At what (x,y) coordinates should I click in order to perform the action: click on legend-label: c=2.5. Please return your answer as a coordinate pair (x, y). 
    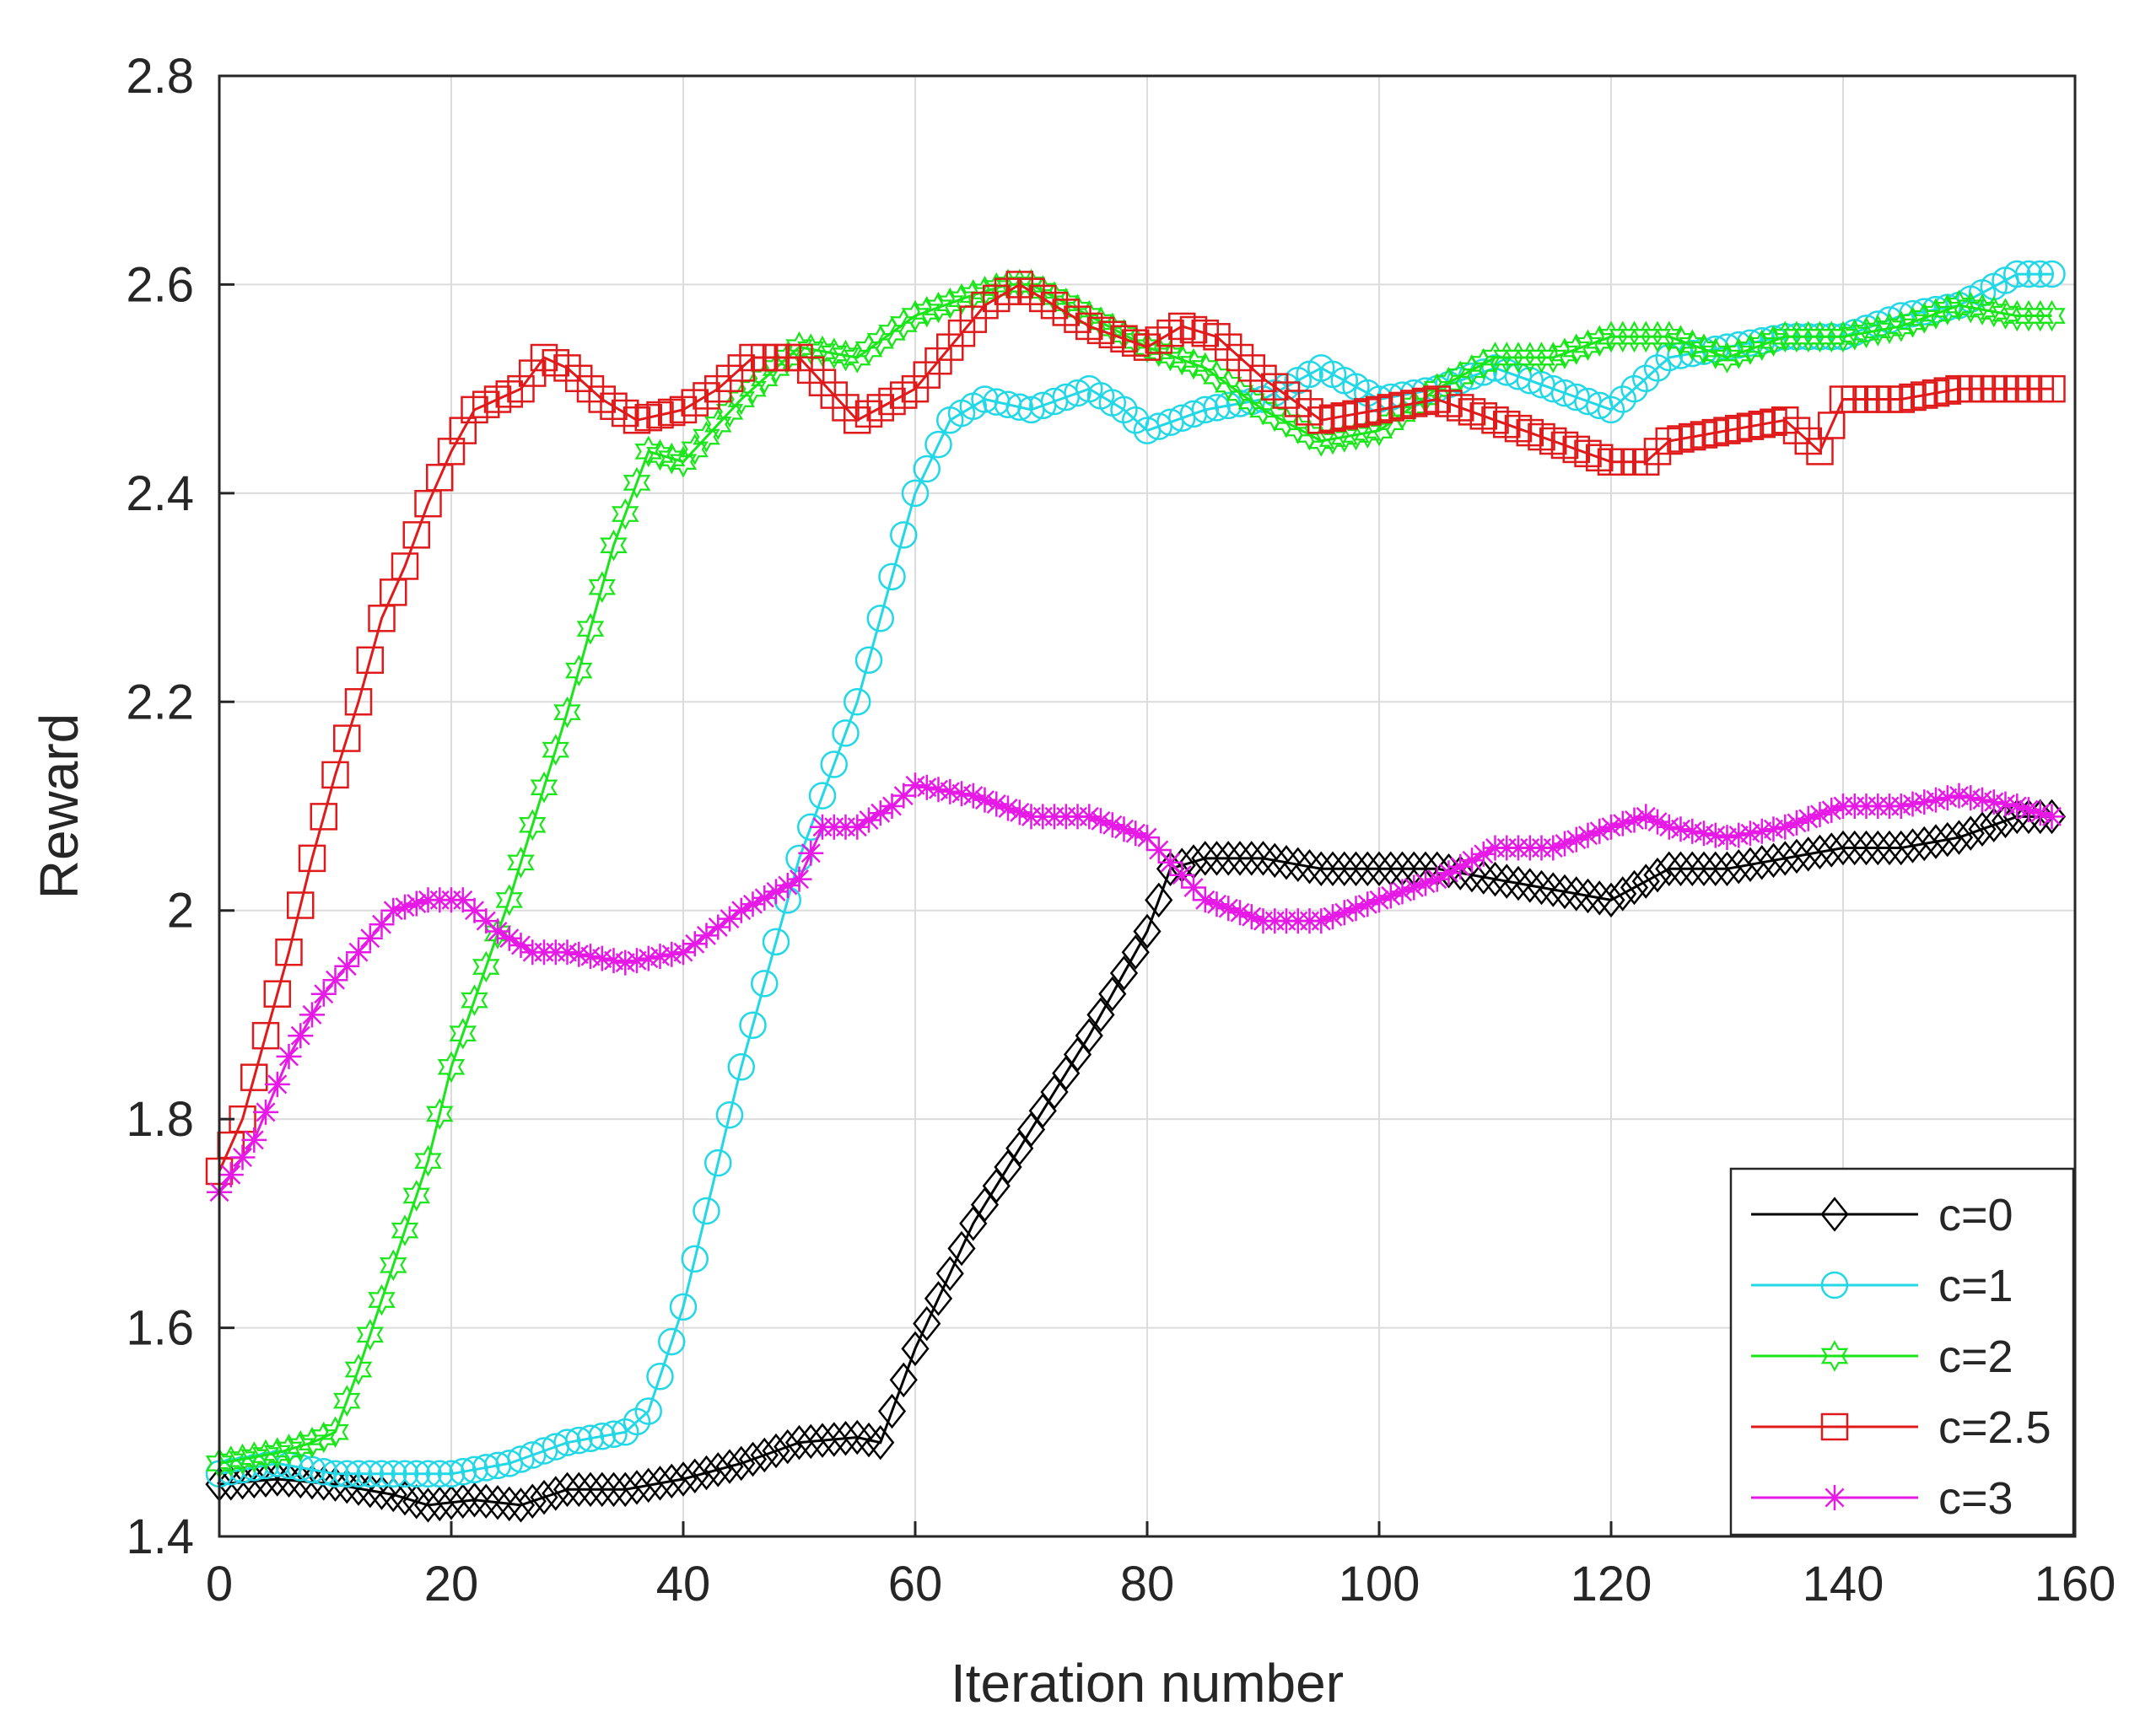
    Looking at the image, I should click on (1994, 1427).